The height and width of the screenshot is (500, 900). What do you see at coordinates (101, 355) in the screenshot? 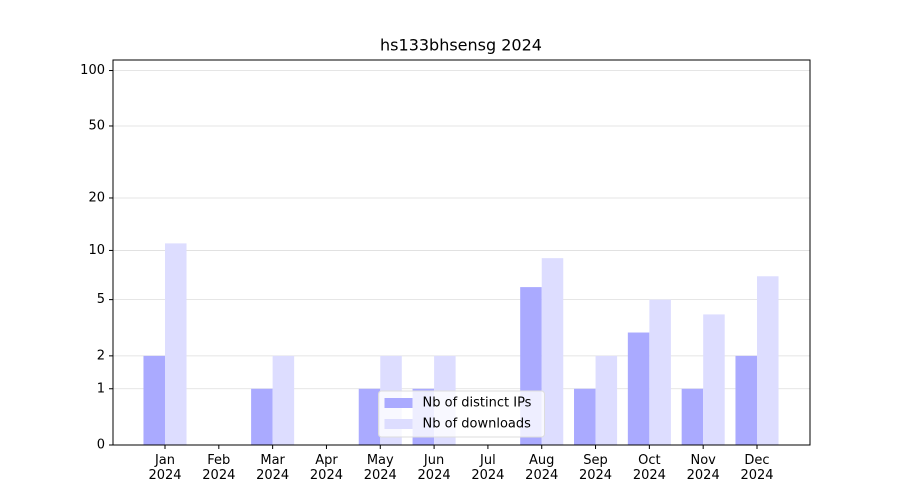
I see `y-tick-label: 2` at bounding box center [101, 355].